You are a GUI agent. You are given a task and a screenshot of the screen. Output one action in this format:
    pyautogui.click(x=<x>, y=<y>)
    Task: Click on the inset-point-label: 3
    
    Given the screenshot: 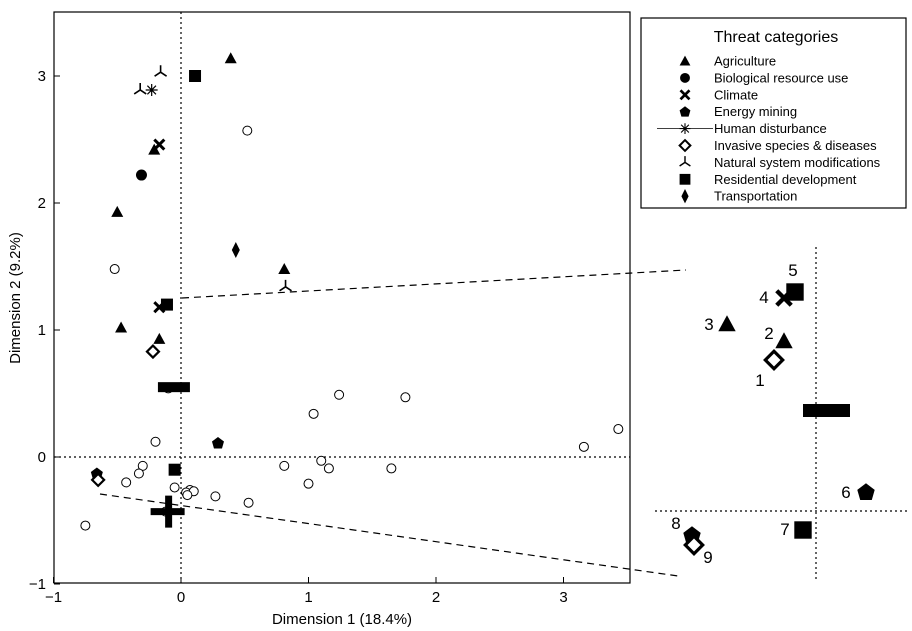 What is the action you would take?
    pyautogui.click(x=708, y=324)
    